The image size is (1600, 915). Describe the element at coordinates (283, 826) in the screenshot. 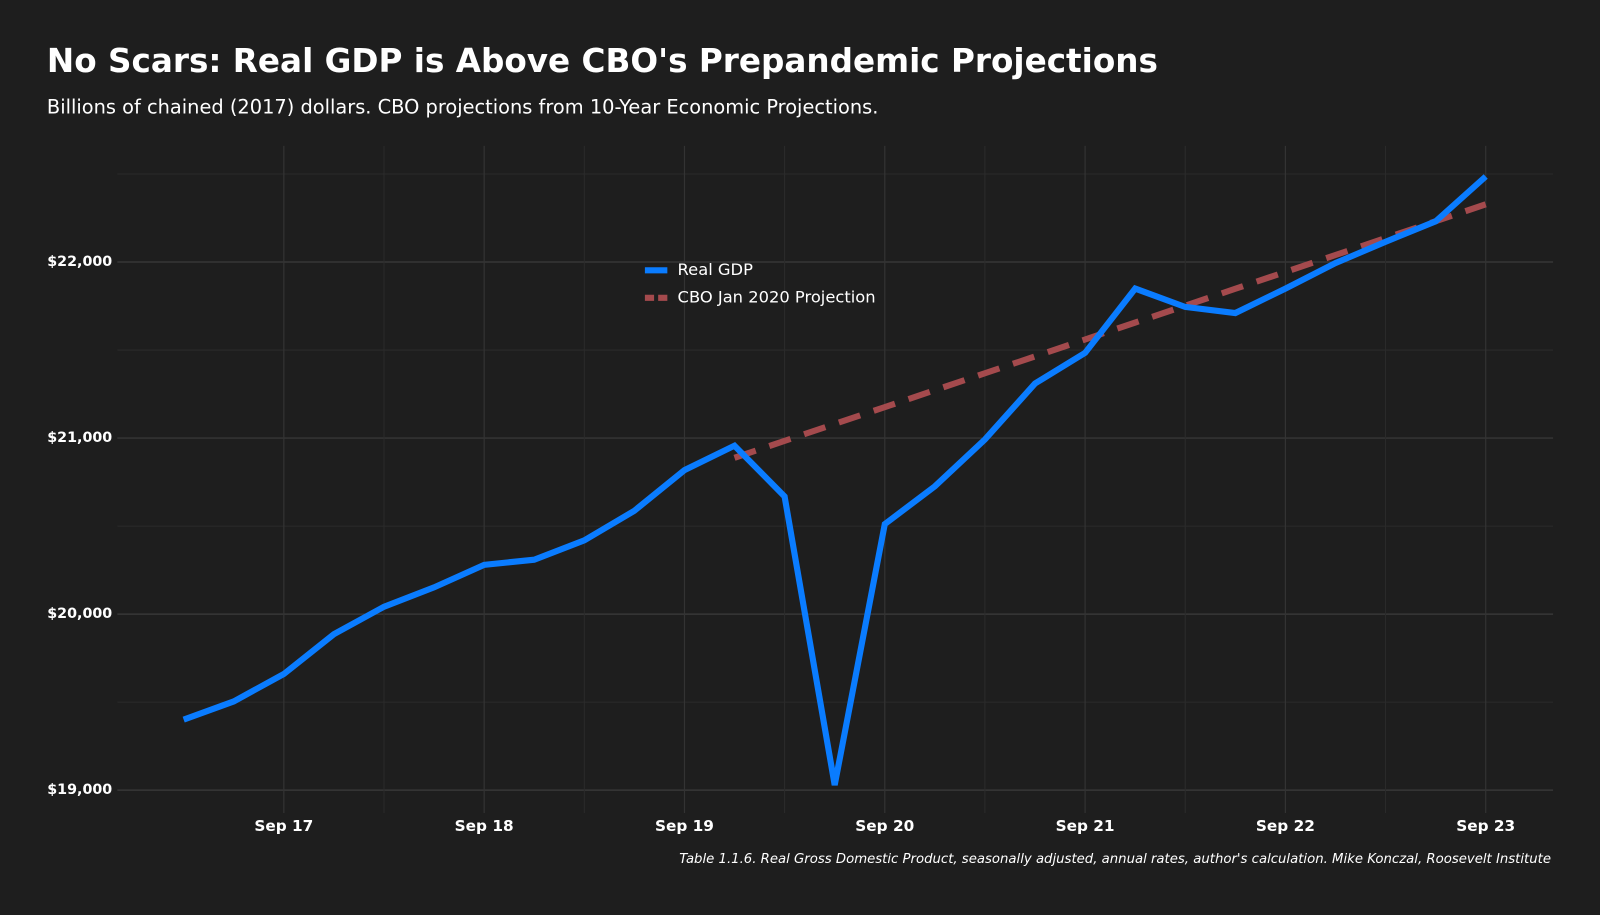

I see `x-tick-label: Sep 17` at that location.